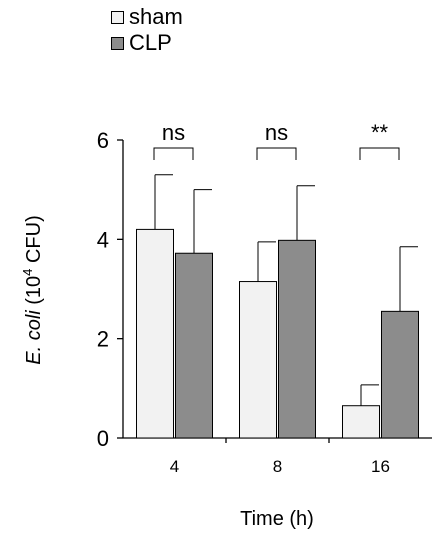  I want to click on y-tick-label: 2, so click(103, 339).